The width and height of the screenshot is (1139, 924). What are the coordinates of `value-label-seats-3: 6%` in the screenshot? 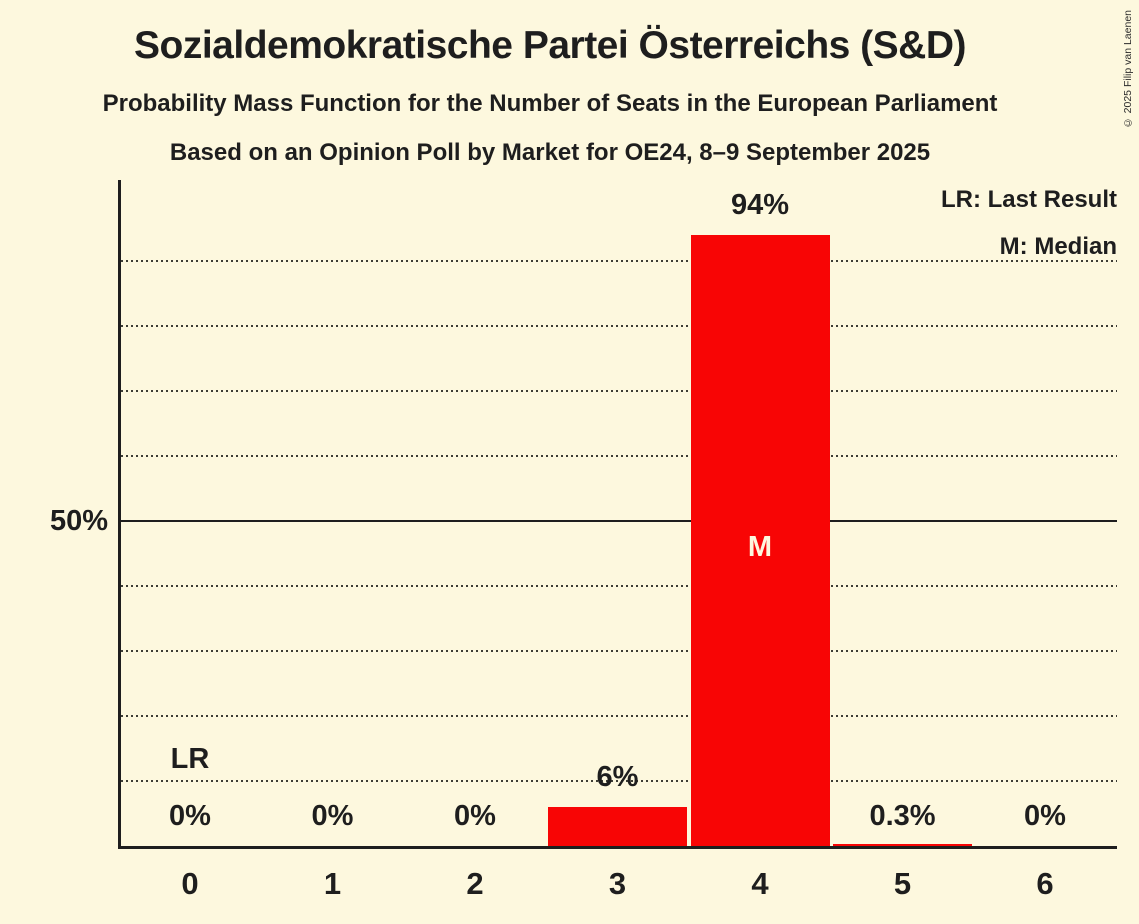 It's located at (617, 777).